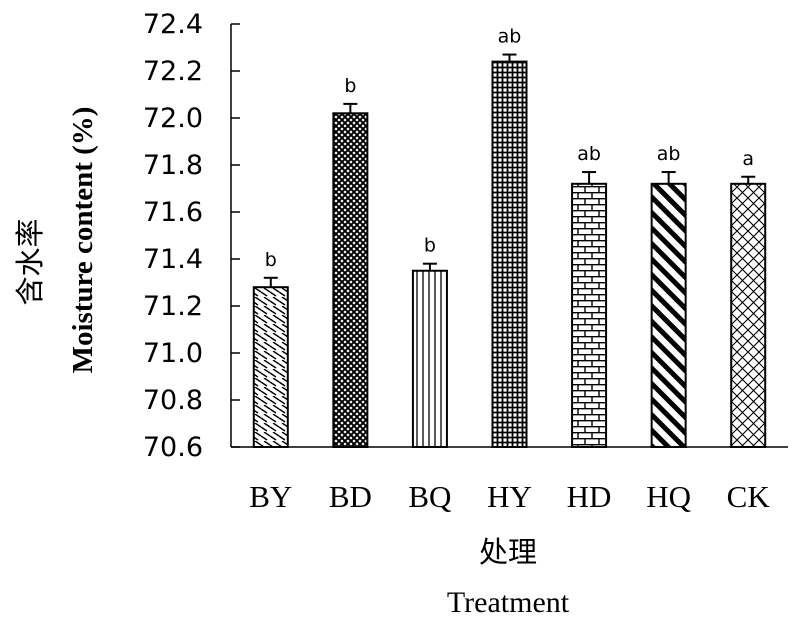 This screenshot has width=800, height=629. I want to click on bar-group-hd: ab, so click(589, 296).